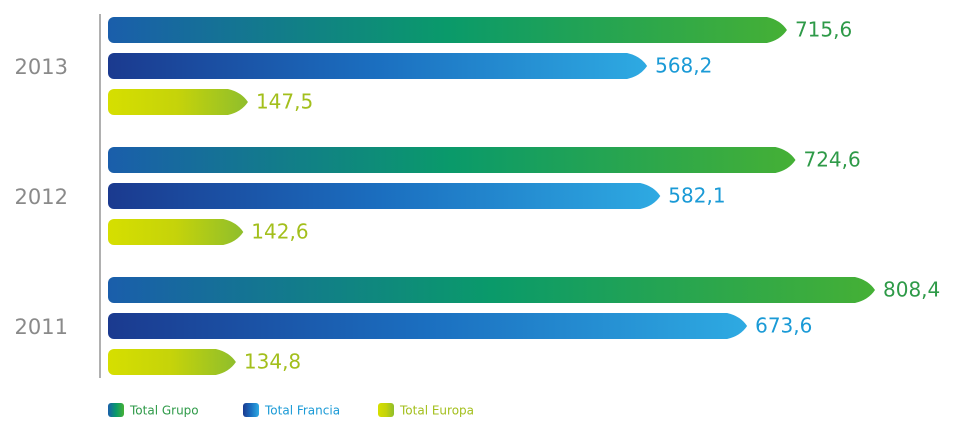  I want to click on legend-label: Total Francia, so click(302, 411).